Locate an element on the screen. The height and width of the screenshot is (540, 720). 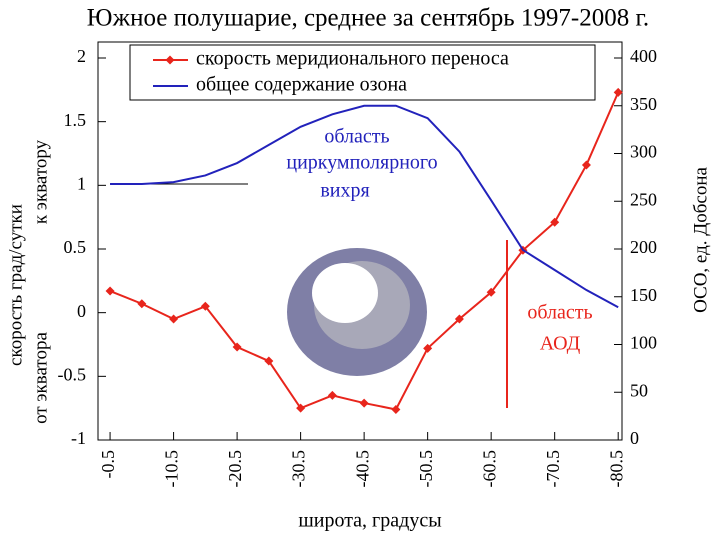
x-tick-label: -10.5 is located at coordinates (172, 469).